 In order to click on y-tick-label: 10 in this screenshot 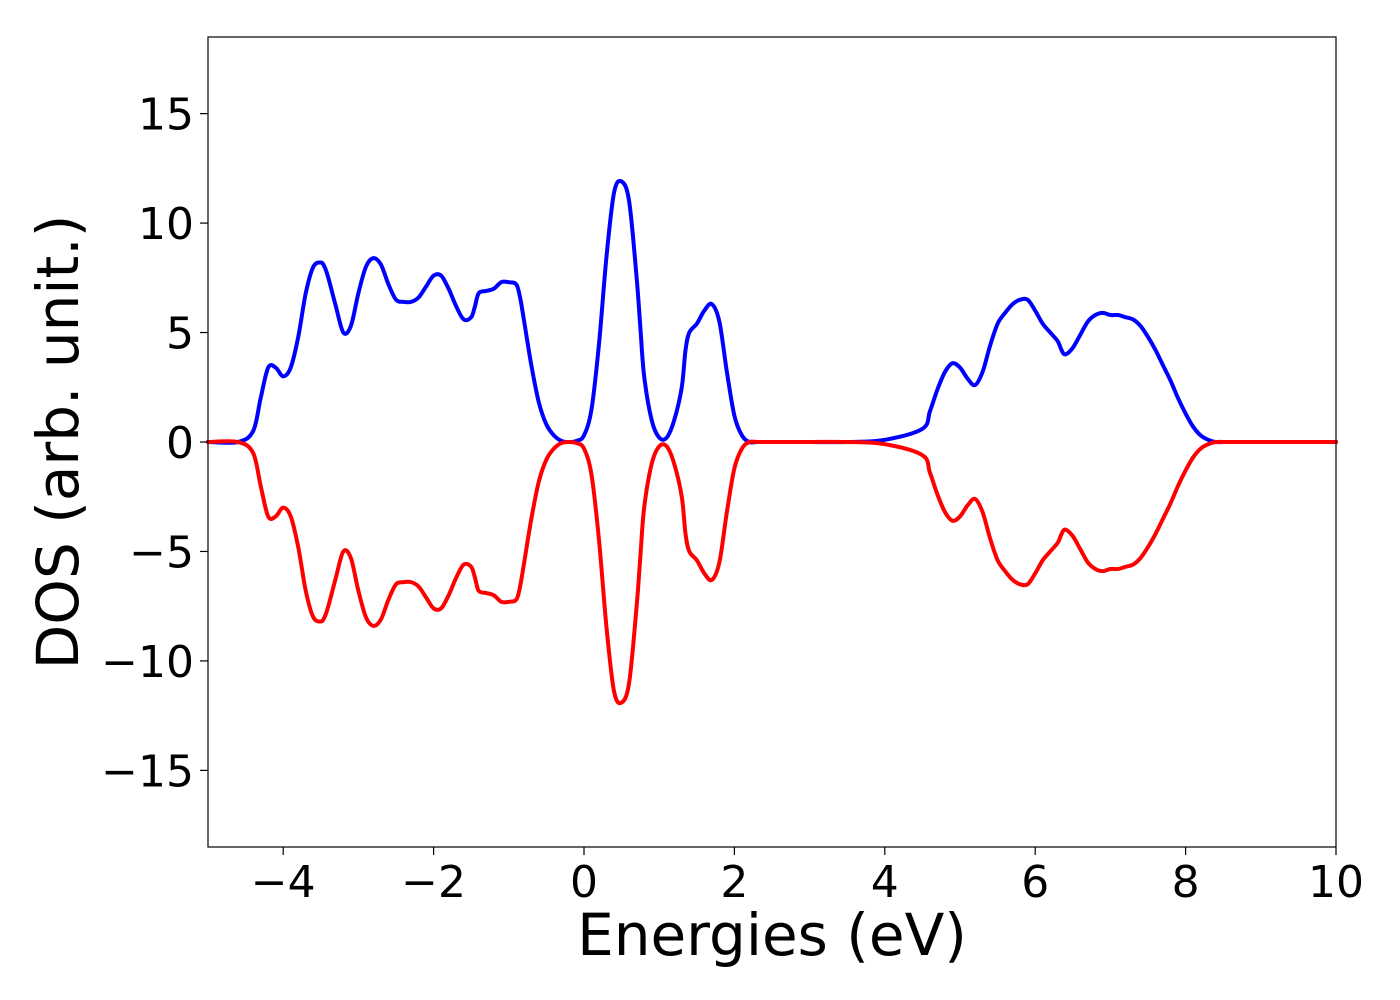, I will do `click(166, 224)`.